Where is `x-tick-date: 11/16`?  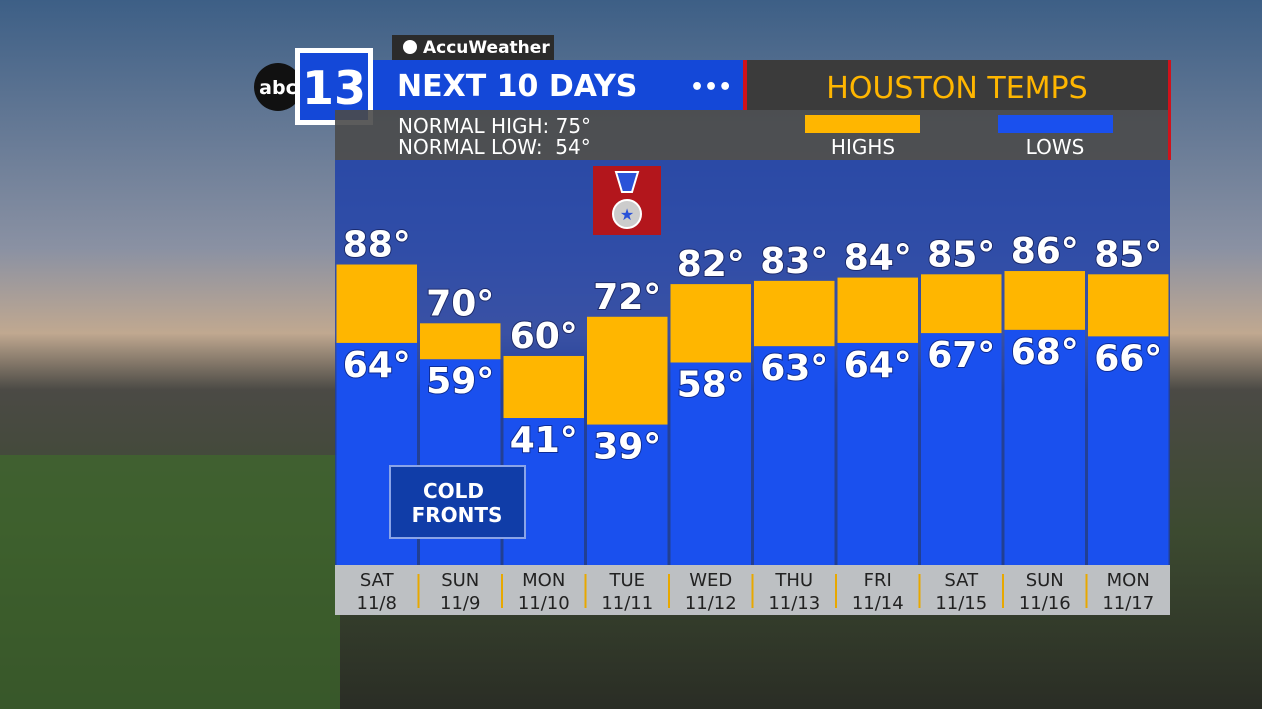
x-tick-date: 11/16 is located at coordinates (1045, 603).